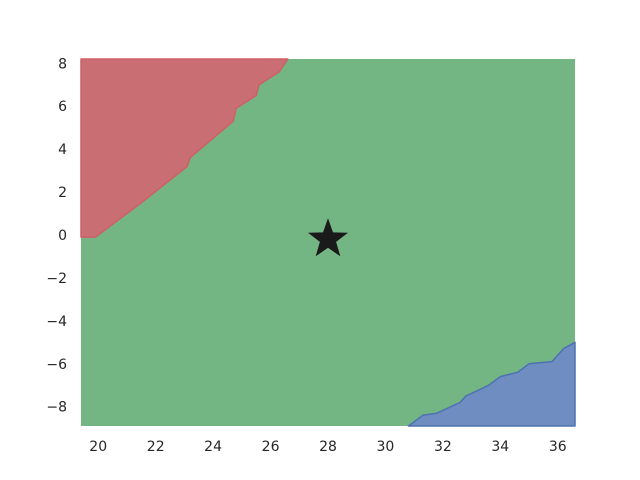 Image resolution: width=640 pixels, height=480 pixels. Describe the element at coordinates (491, 384) in the screenshot. I see `region-blue` at that location.